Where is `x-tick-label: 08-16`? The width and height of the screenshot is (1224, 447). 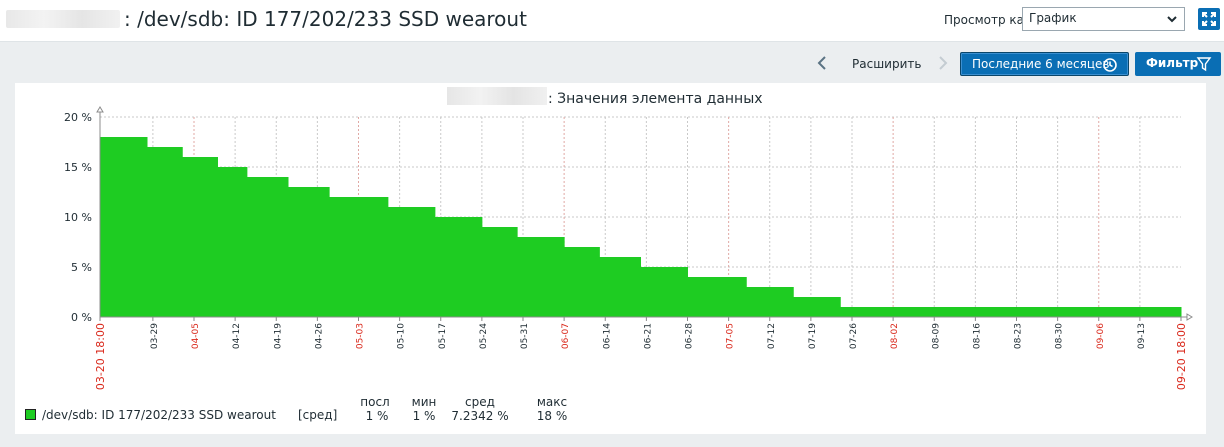
x-tick-label: 08-16 is located at coordinates (977, 336).